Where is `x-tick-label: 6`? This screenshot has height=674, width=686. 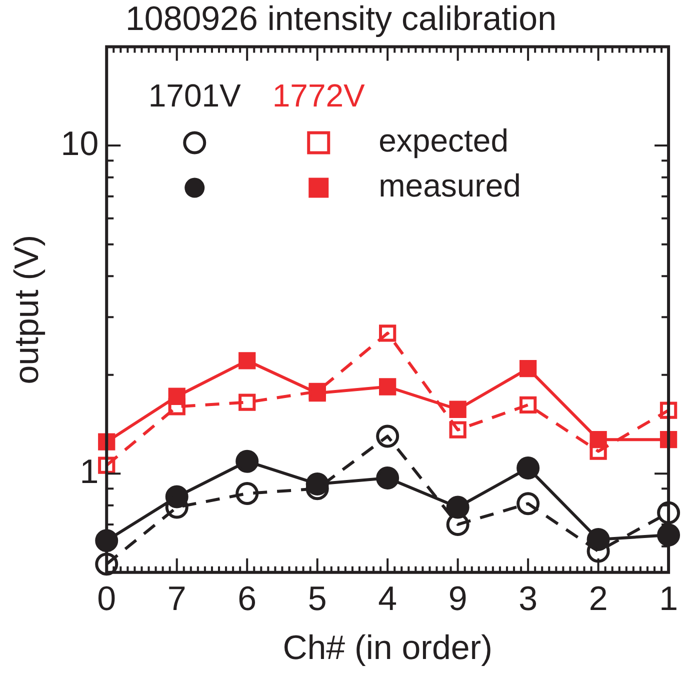
x-tick-label: 6 is located at coordinates (247, 599).